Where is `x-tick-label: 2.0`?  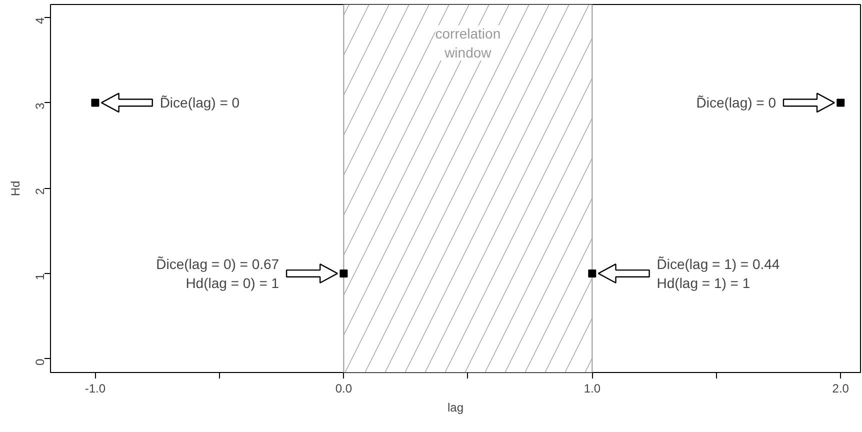 x-tick-label: 2.0 is located at coordinates (841, 389).